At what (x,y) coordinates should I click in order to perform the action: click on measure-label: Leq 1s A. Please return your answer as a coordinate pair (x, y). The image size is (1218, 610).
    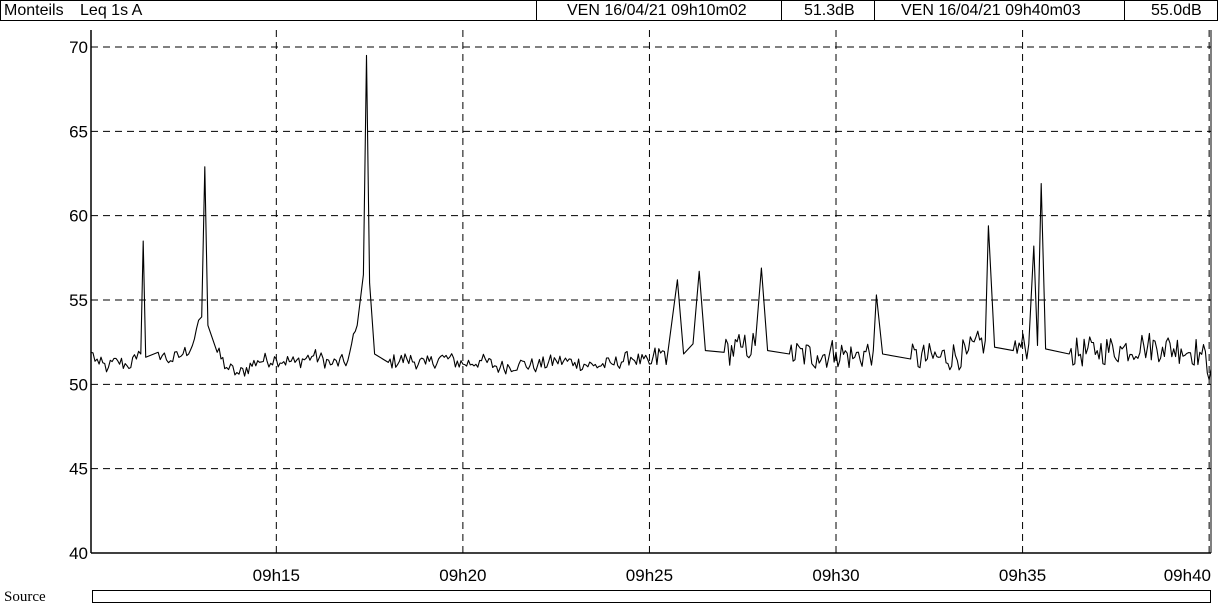
    Looking at the image, I should click on (111, 10).